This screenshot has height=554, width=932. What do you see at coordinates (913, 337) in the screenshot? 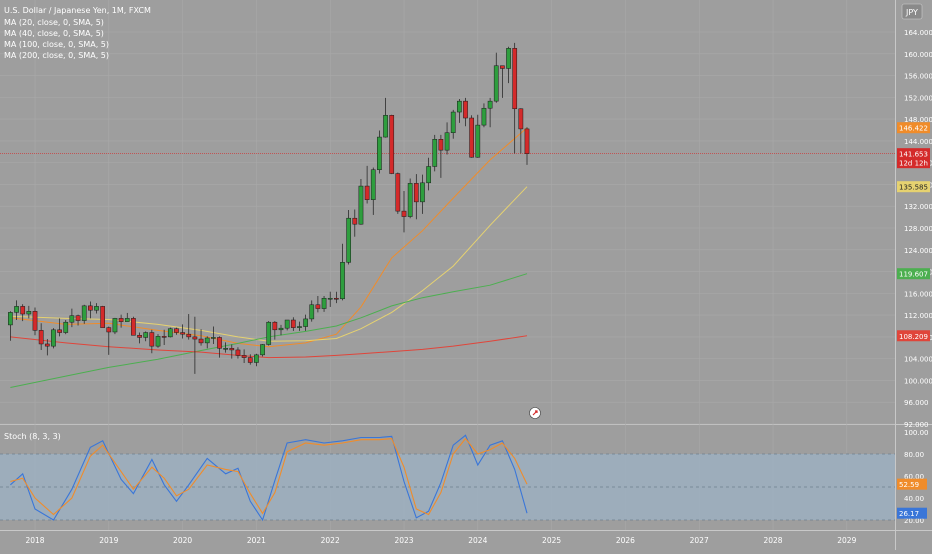
I see `svg-text: 108.209` at bounding box center [913, 337].